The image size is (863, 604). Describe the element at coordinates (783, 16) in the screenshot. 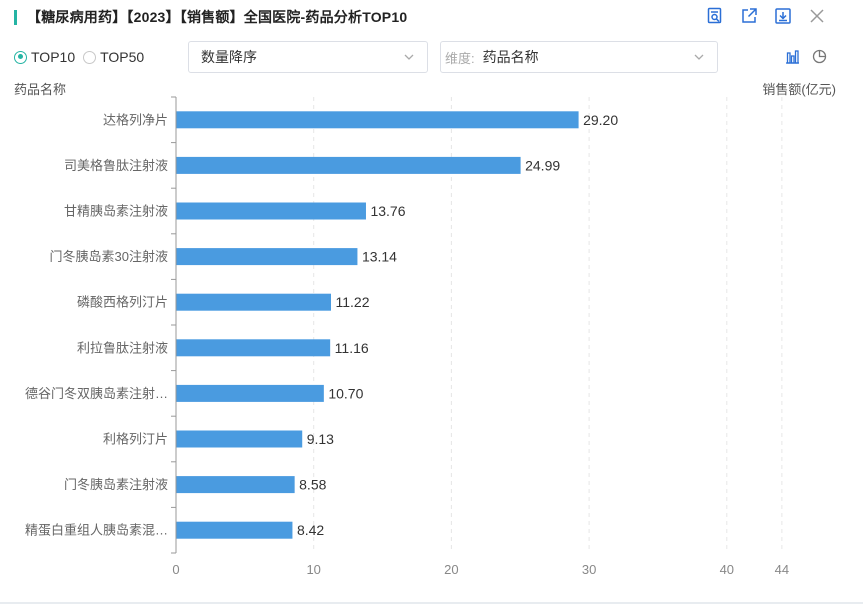

I see `download-icon` at that location.